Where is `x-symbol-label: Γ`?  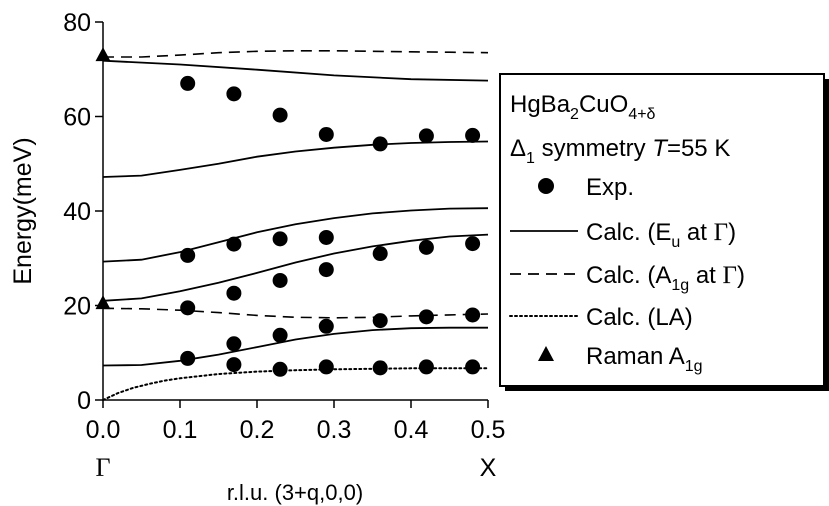 x-symbol-label: Γ is located at coordinates (102, 467).